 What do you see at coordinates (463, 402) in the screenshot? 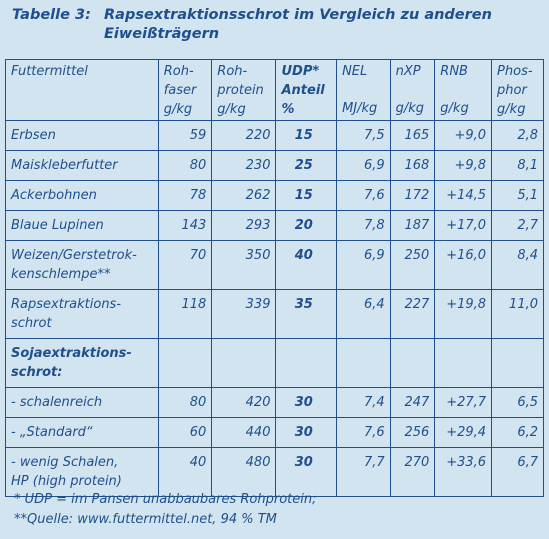
I see `cell-rnb: +27,7` at bounding box center [463, 402].